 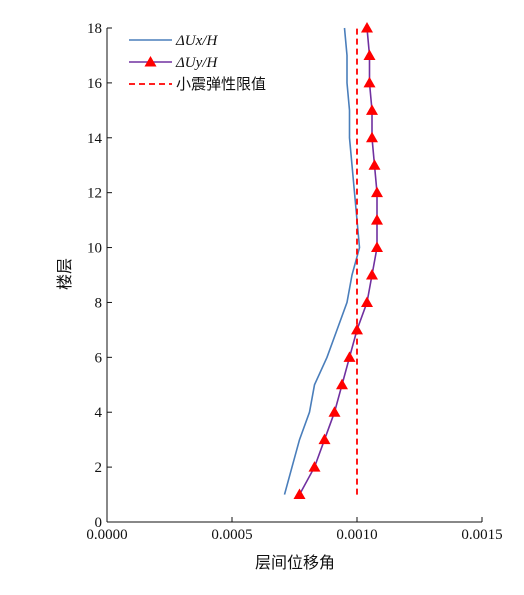 I want to click on legend-label: ΔUy/H, so click(x=196, y=63).